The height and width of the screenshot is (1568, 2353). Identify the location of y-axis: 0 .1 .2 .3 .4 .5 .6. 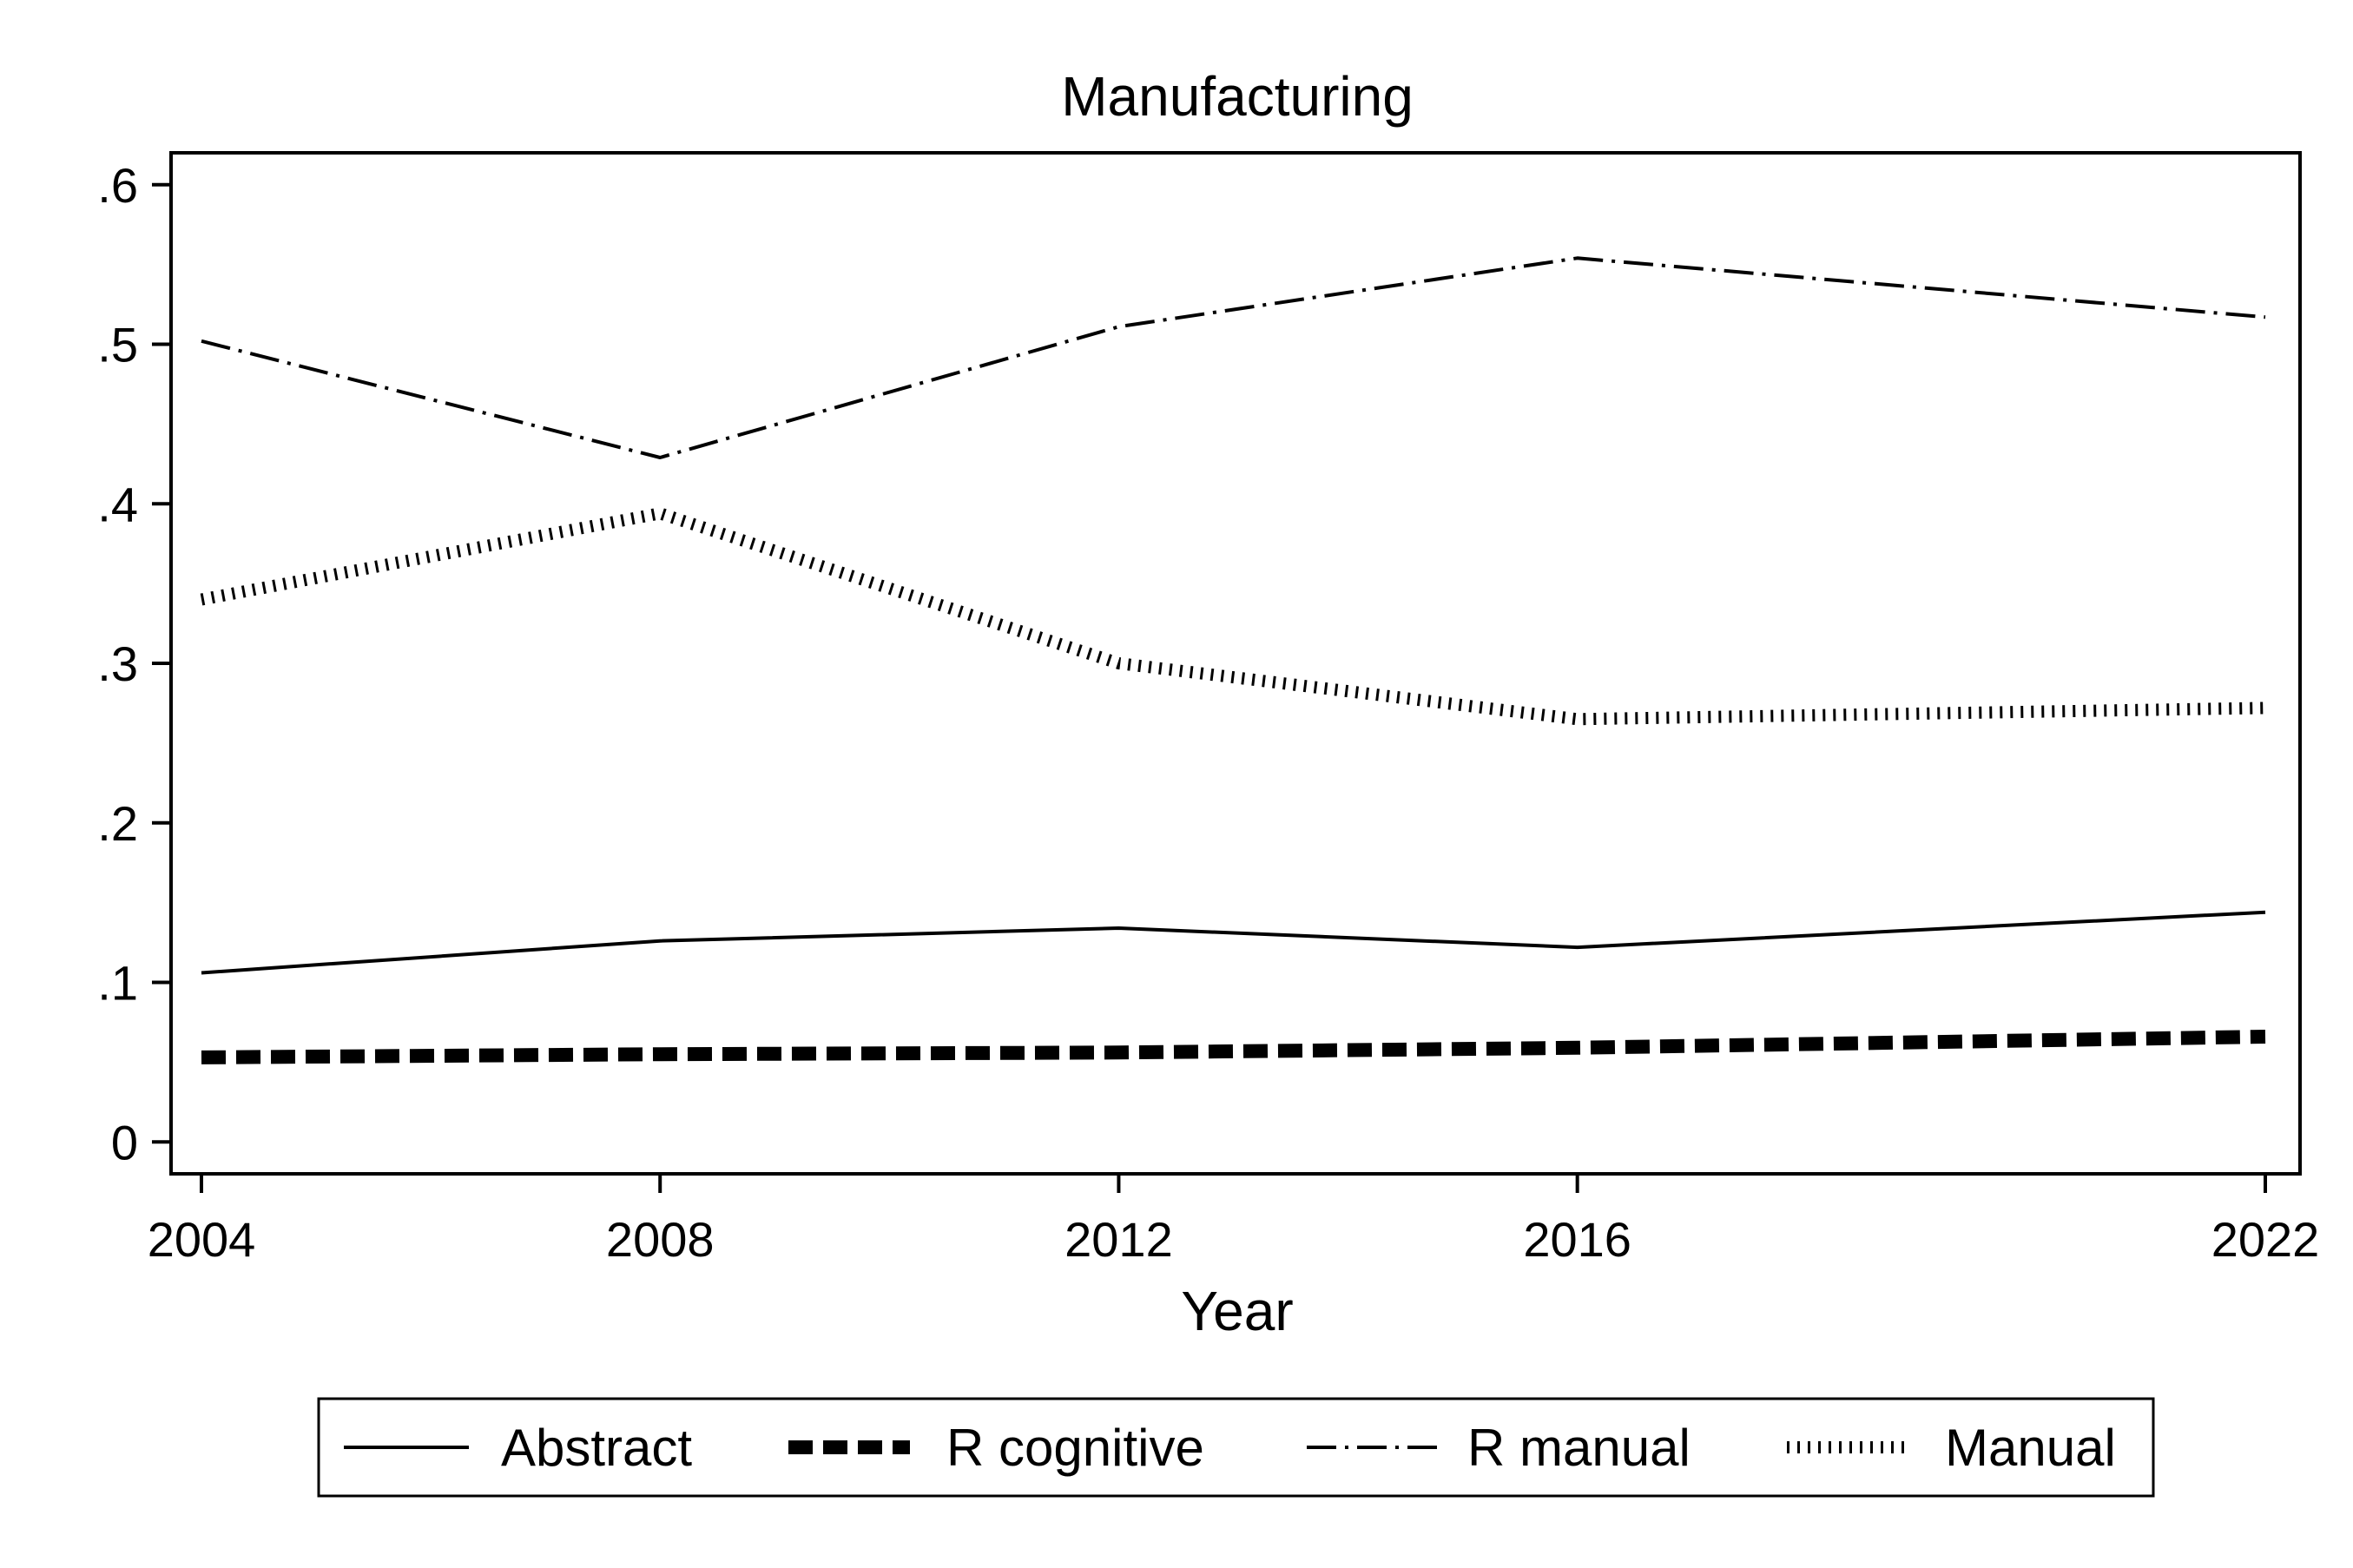
(134, 663).